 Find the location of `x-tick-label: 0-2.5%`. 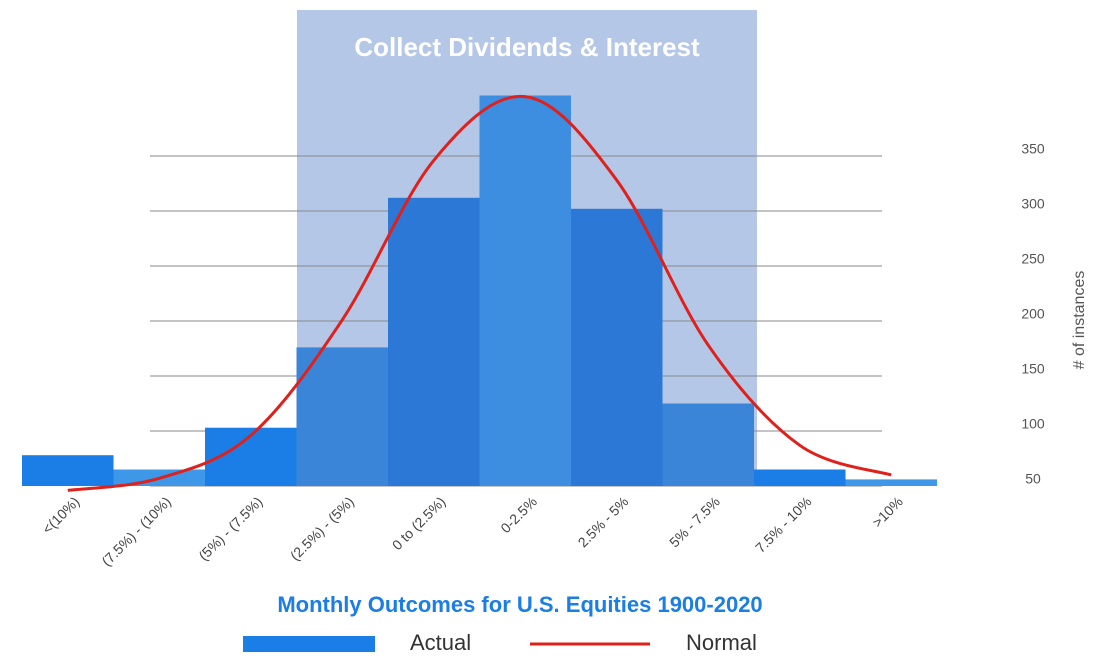

x-tick-label: 0-2.5% is located at coordinates (518, 514).